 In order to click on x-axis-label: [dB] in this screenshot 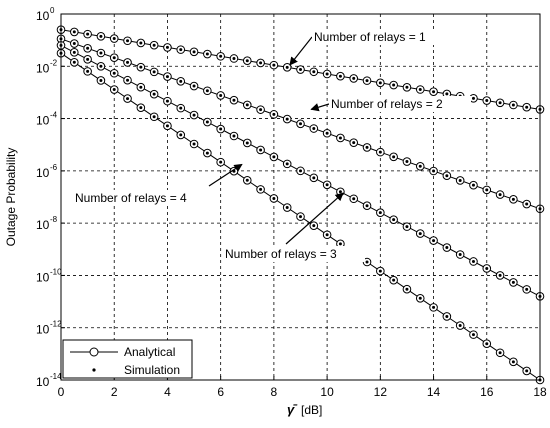, I will do `click(311, 410)`.